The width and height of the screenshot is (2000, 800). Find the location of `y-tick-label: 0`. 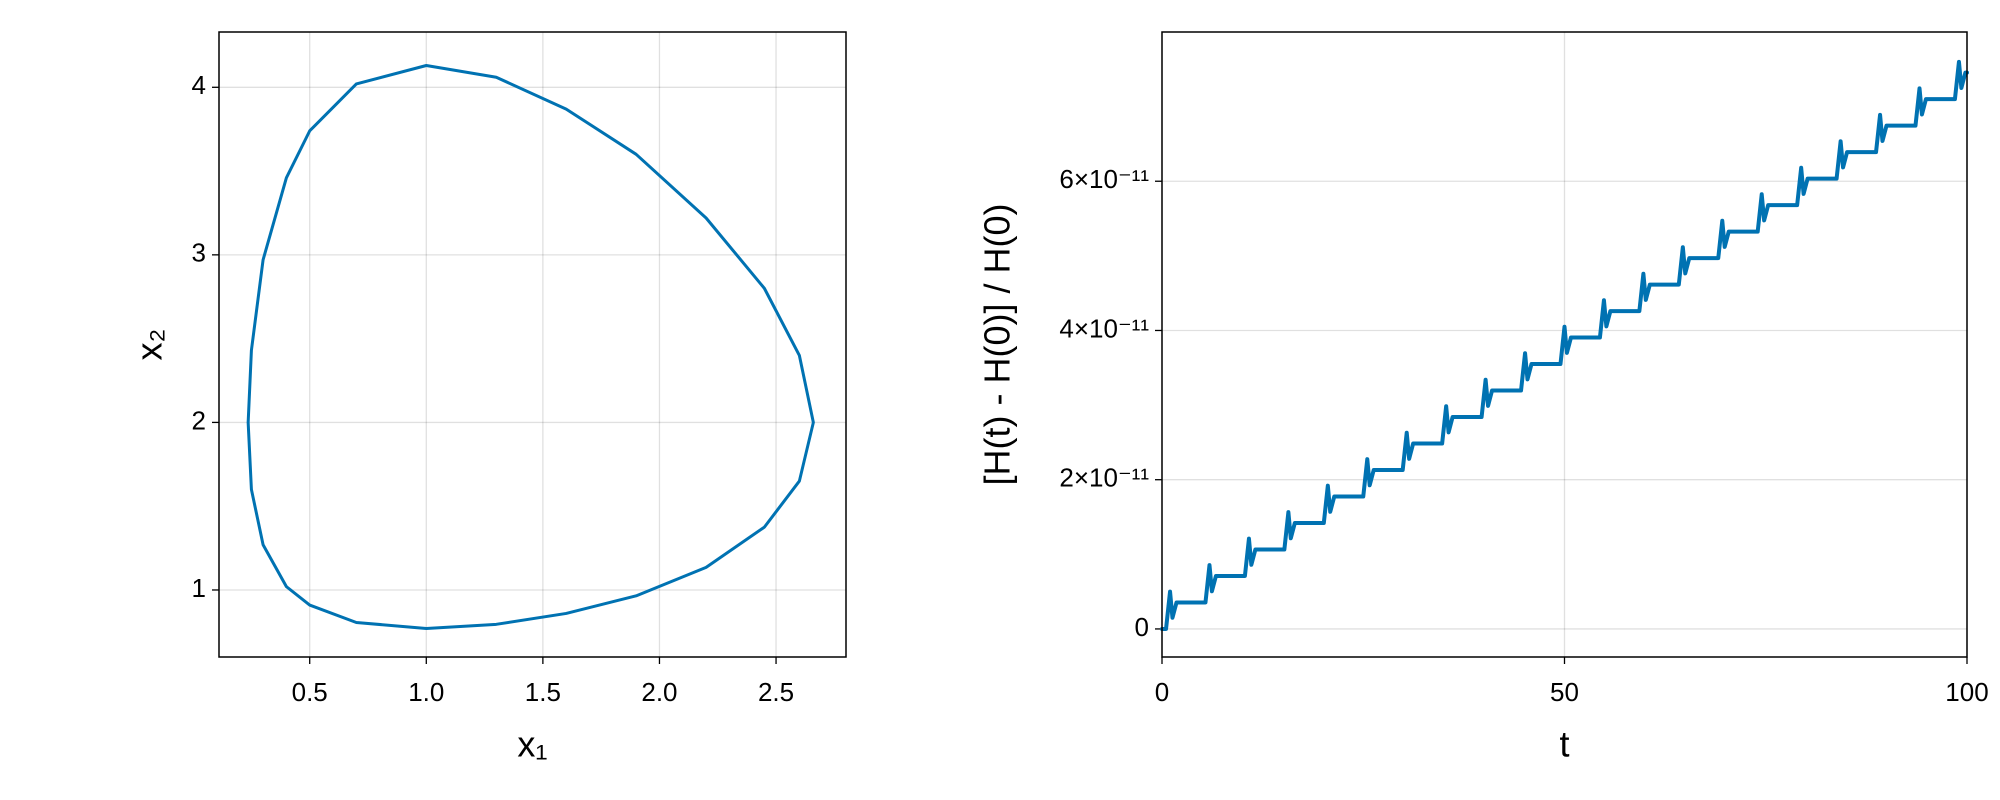

y-tick-label: 0 is located at coordinates (1142, 627).